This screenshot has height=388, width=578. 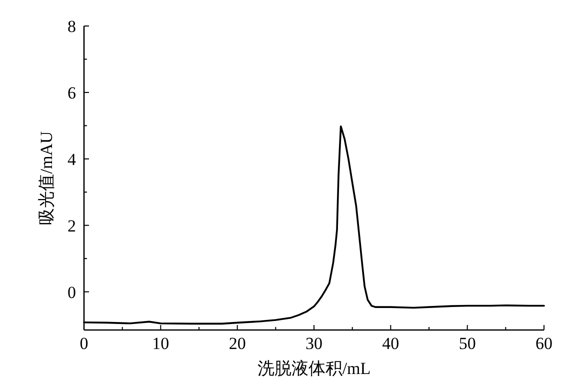 What do you see at coordinates (84, 343) in the screenshot?
I see `x-tick-label: 0` at bounding box center [84, 343].